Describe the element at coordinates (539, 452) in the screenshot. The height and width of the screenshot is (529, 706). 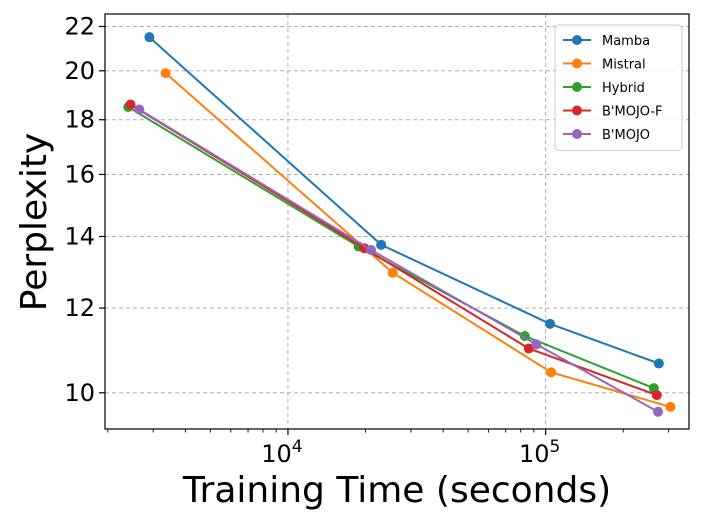
I see `x-tick-label: 10⁵` at that location.